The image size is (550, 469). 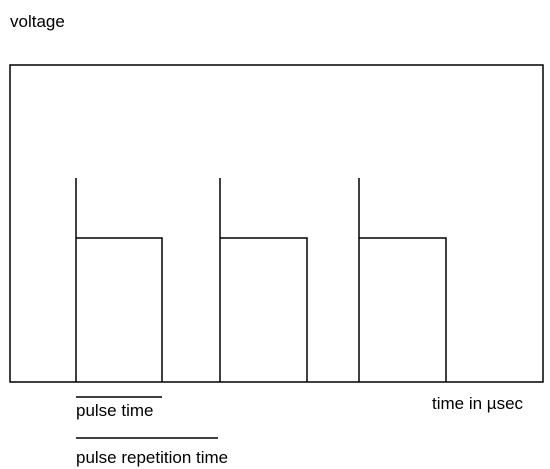 What do you see at coordinates (478, 403) in the screenshot?
I see `x-axis-label: time in µsec` at bounding box center [478, 403].